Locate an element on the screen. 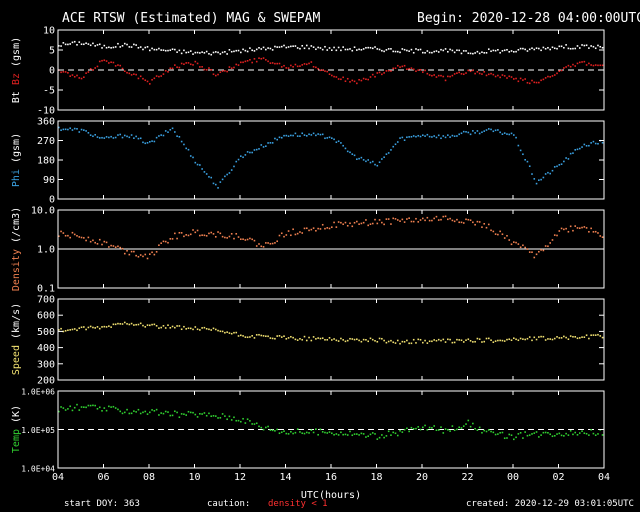  series-phi is located at coordinates (331, 157).